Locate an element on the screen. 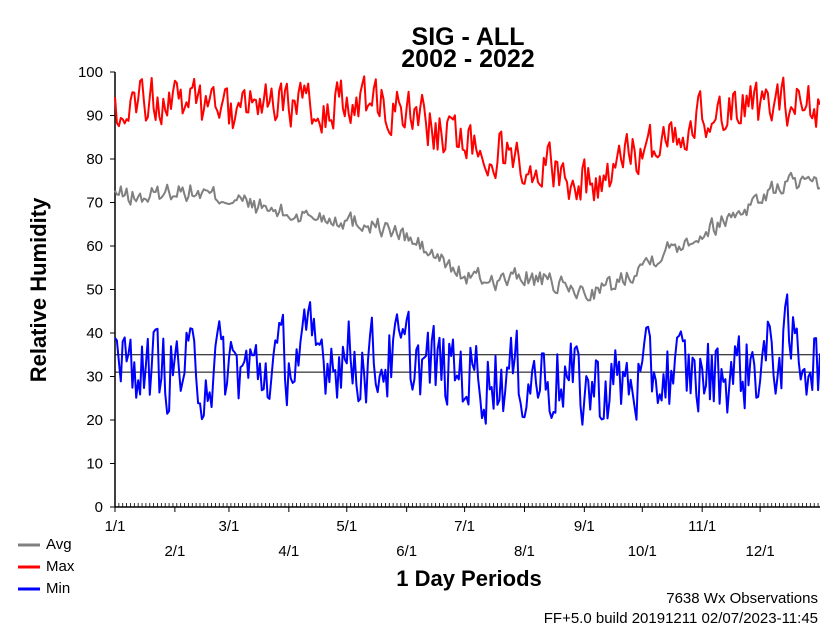 This screenshot has width=820, height=627. x-tick-label: 12/1 is located at coordinates (760, 551).